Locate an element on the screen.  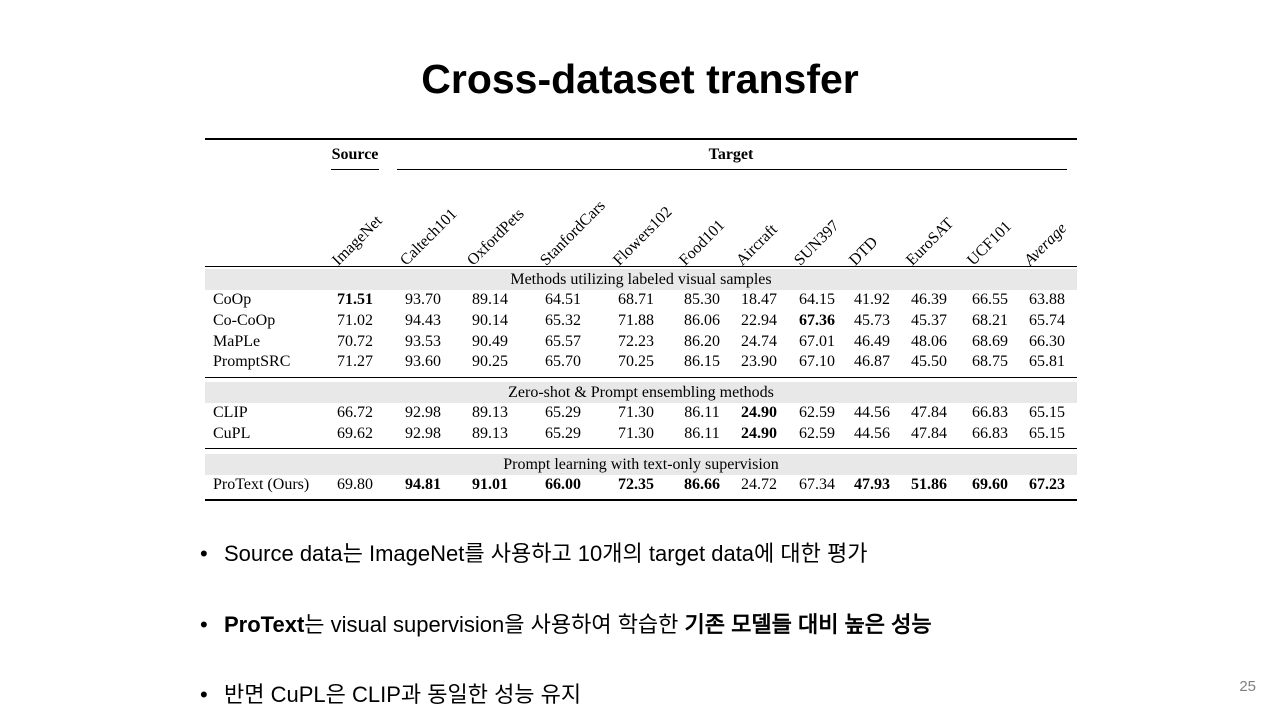
method-name: PromptSRC is located at coordinates (251, 362).